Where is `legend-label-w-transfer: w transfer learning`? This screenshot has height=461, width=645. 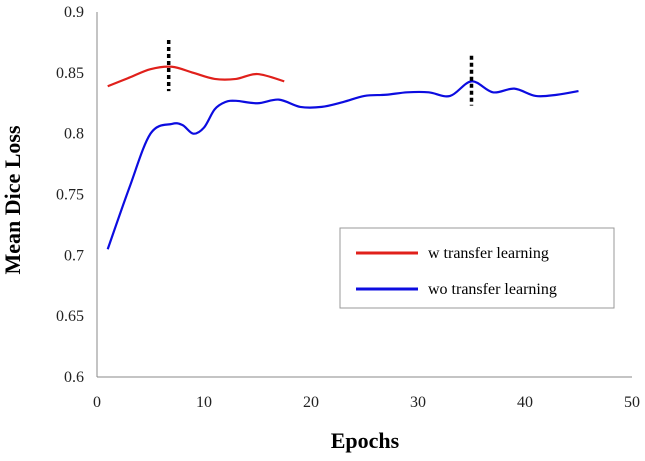
legend-label-w-transfer: w transfer learning is located at coordinates (488, 253).